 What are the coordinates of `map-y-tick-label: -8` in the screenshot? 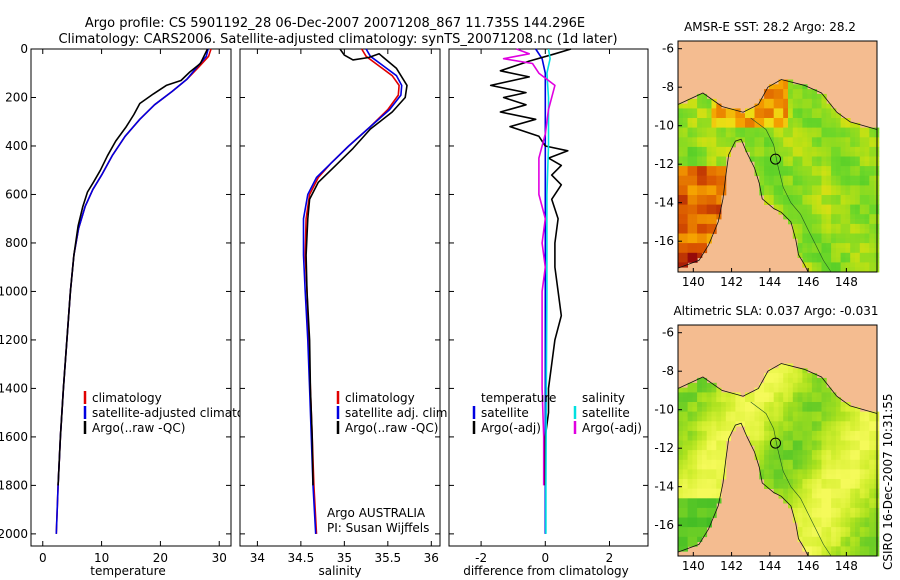 It's located at (668, 87).